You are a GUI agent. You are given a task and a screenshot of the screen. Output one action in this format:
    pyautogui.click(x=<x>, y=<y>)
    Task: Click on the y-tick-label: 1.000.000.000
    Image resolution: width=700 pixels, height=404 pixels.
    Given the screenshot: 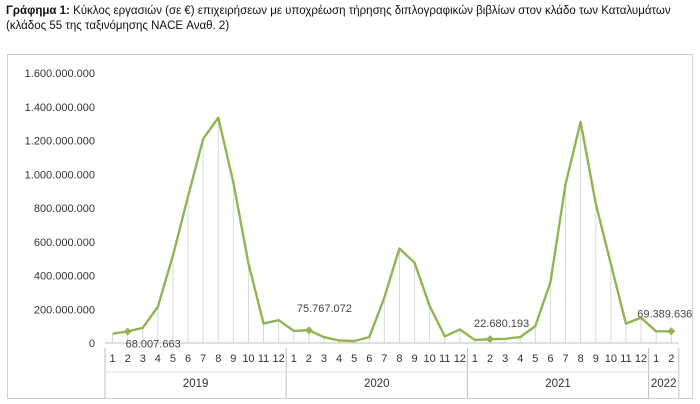 What is the action you would take?
    pyautogui.click(x=60, y=175)
    